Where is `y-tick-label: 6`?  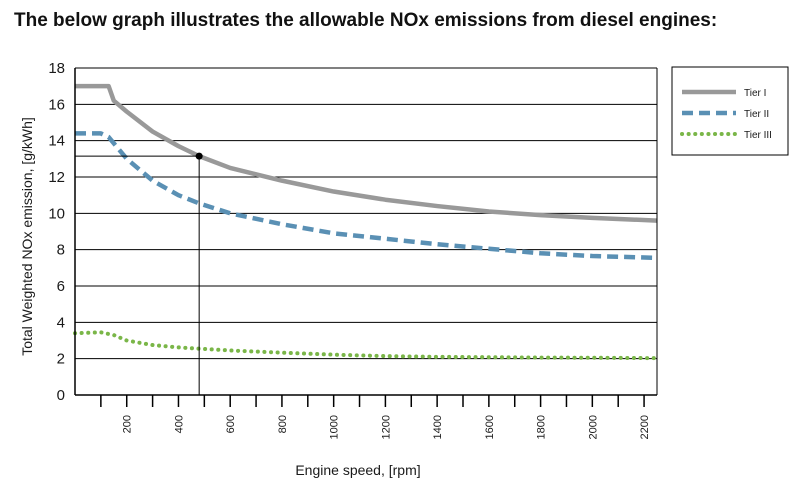 y-tick-label: 6 is located at coordinates (61, 286).